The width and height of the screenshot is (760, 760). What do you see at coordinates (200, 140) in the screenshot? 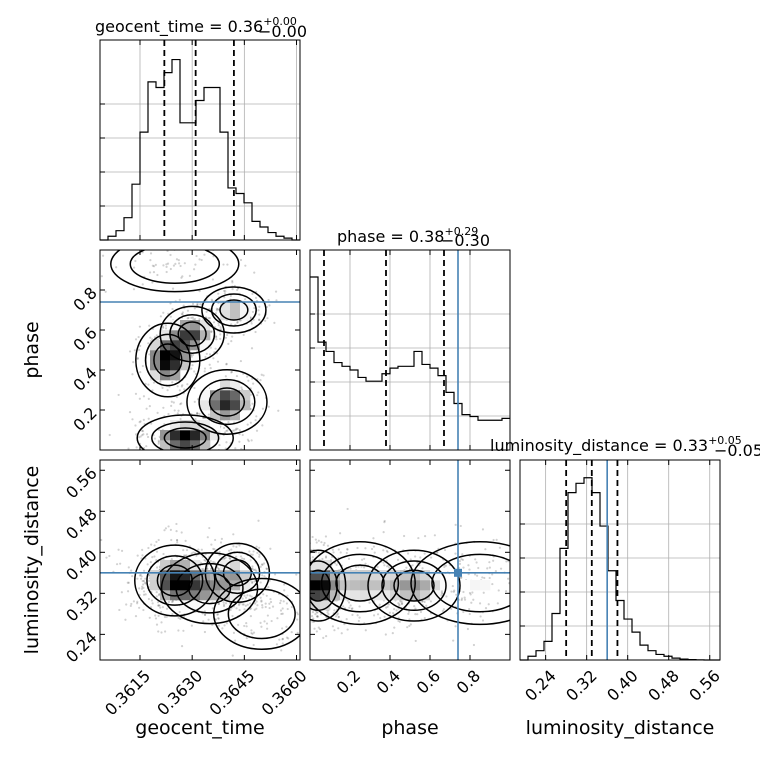
I see `hist-geocent-time-frame` at bounding box center [200, 140].